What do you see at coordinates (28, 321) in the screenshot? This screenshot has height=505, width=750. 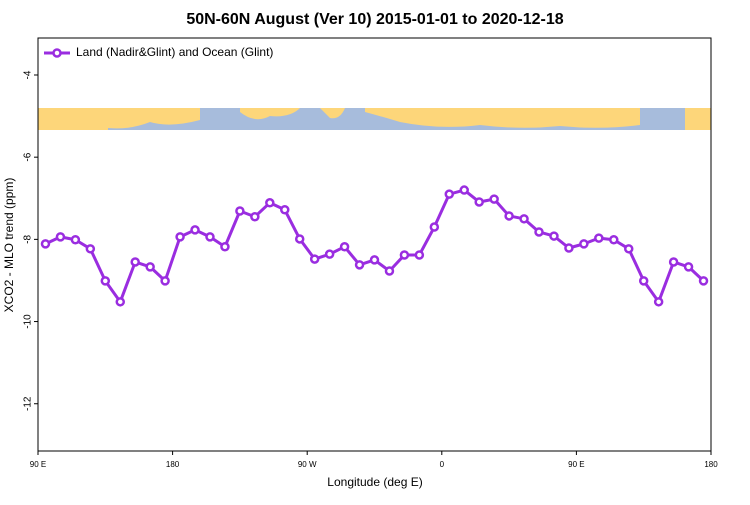 I see `y-tick-label: -10` at bounding box center [28, 321].